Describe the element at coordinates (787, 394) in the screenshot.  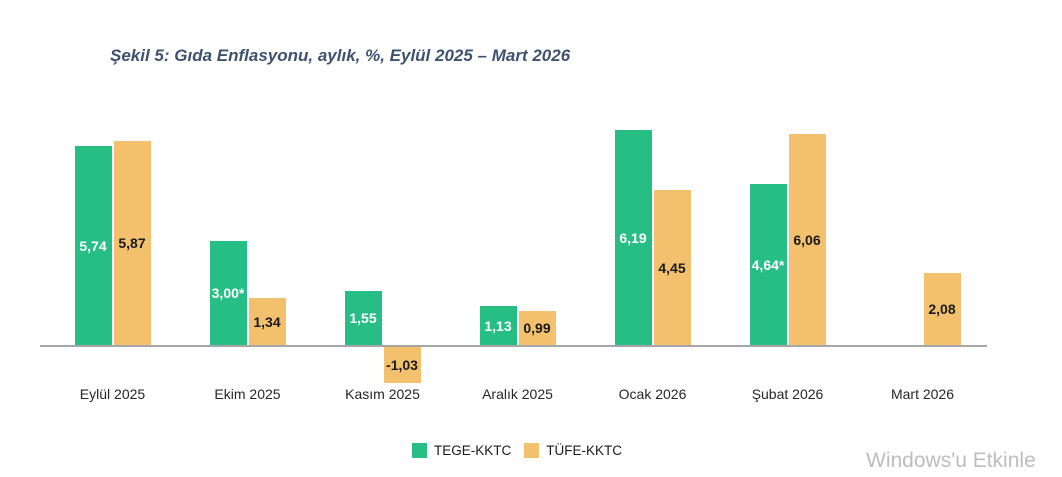
I see `category-label: Şubat 2026` at that location.